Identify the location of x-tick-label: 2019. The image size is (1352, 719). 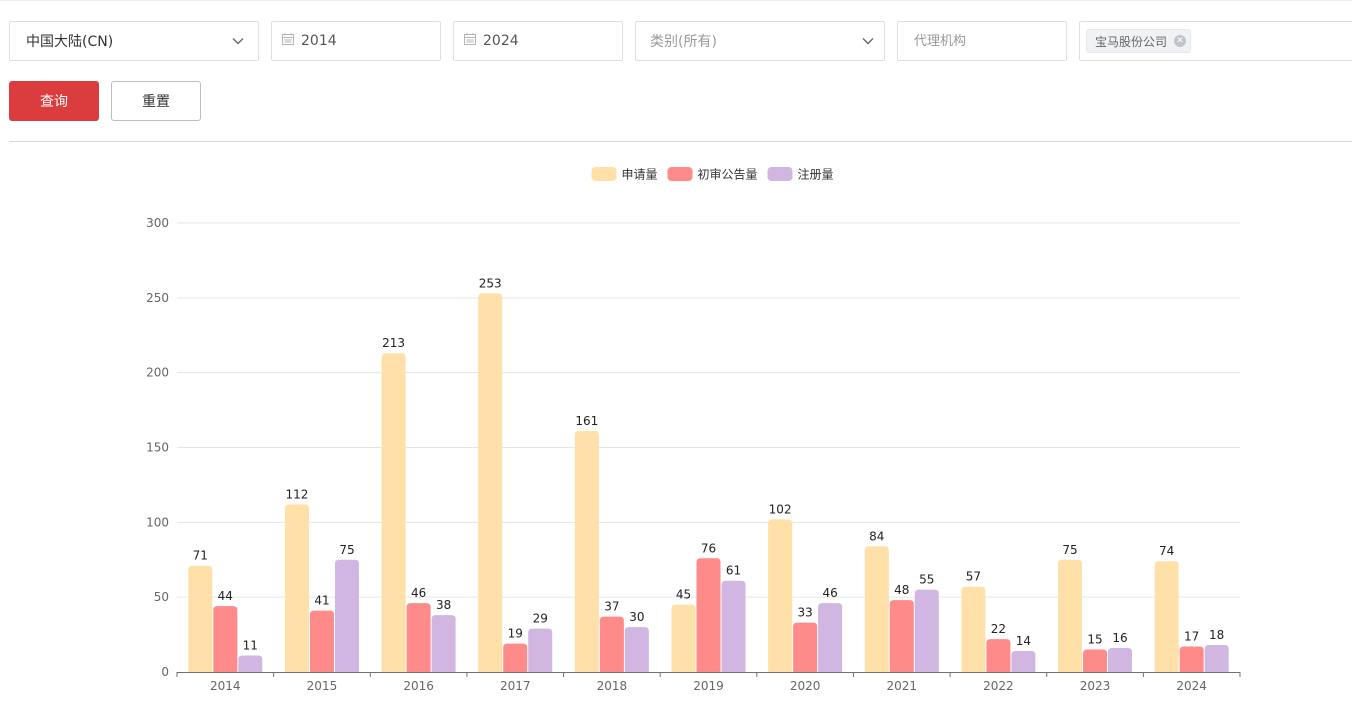
(708, 686).